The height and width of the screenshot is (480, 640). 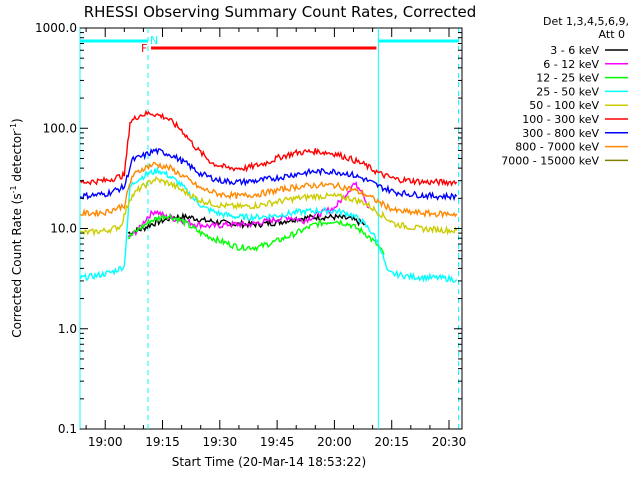 I want to click on legend-label-5: 100 - 300 keV, so click(x=560, y=119).